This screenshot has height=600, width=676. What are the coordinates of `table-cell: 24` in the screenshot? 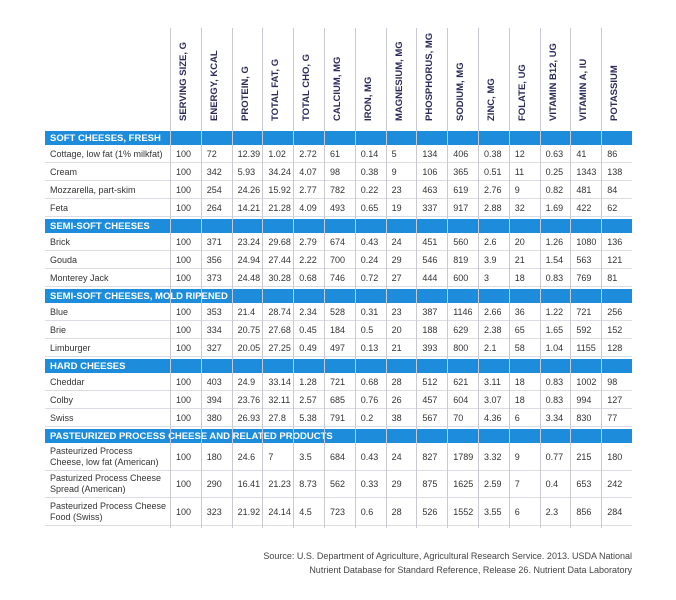 It's located at (396, 456).